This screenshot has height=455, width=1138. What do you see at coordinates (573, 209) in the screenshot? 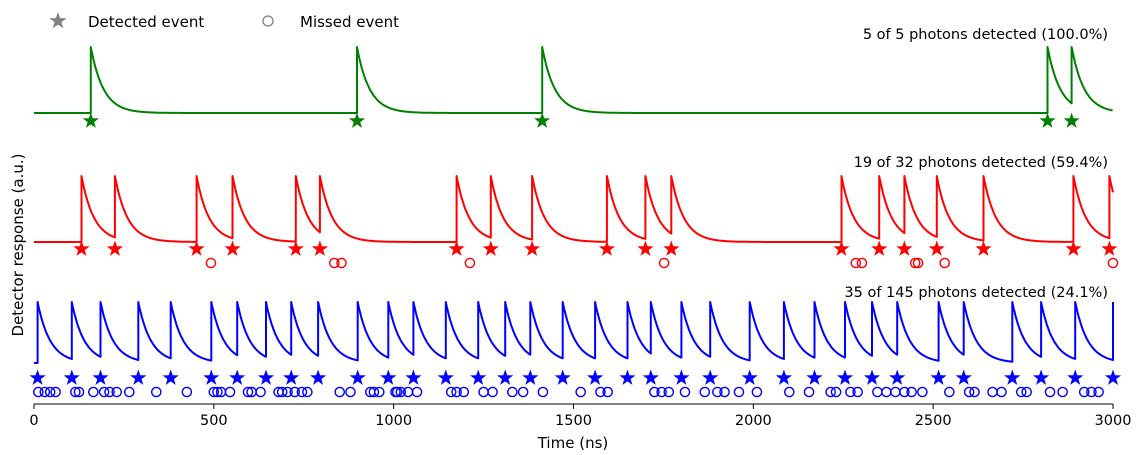
I see `response-line` at bounding box center [573, 209].